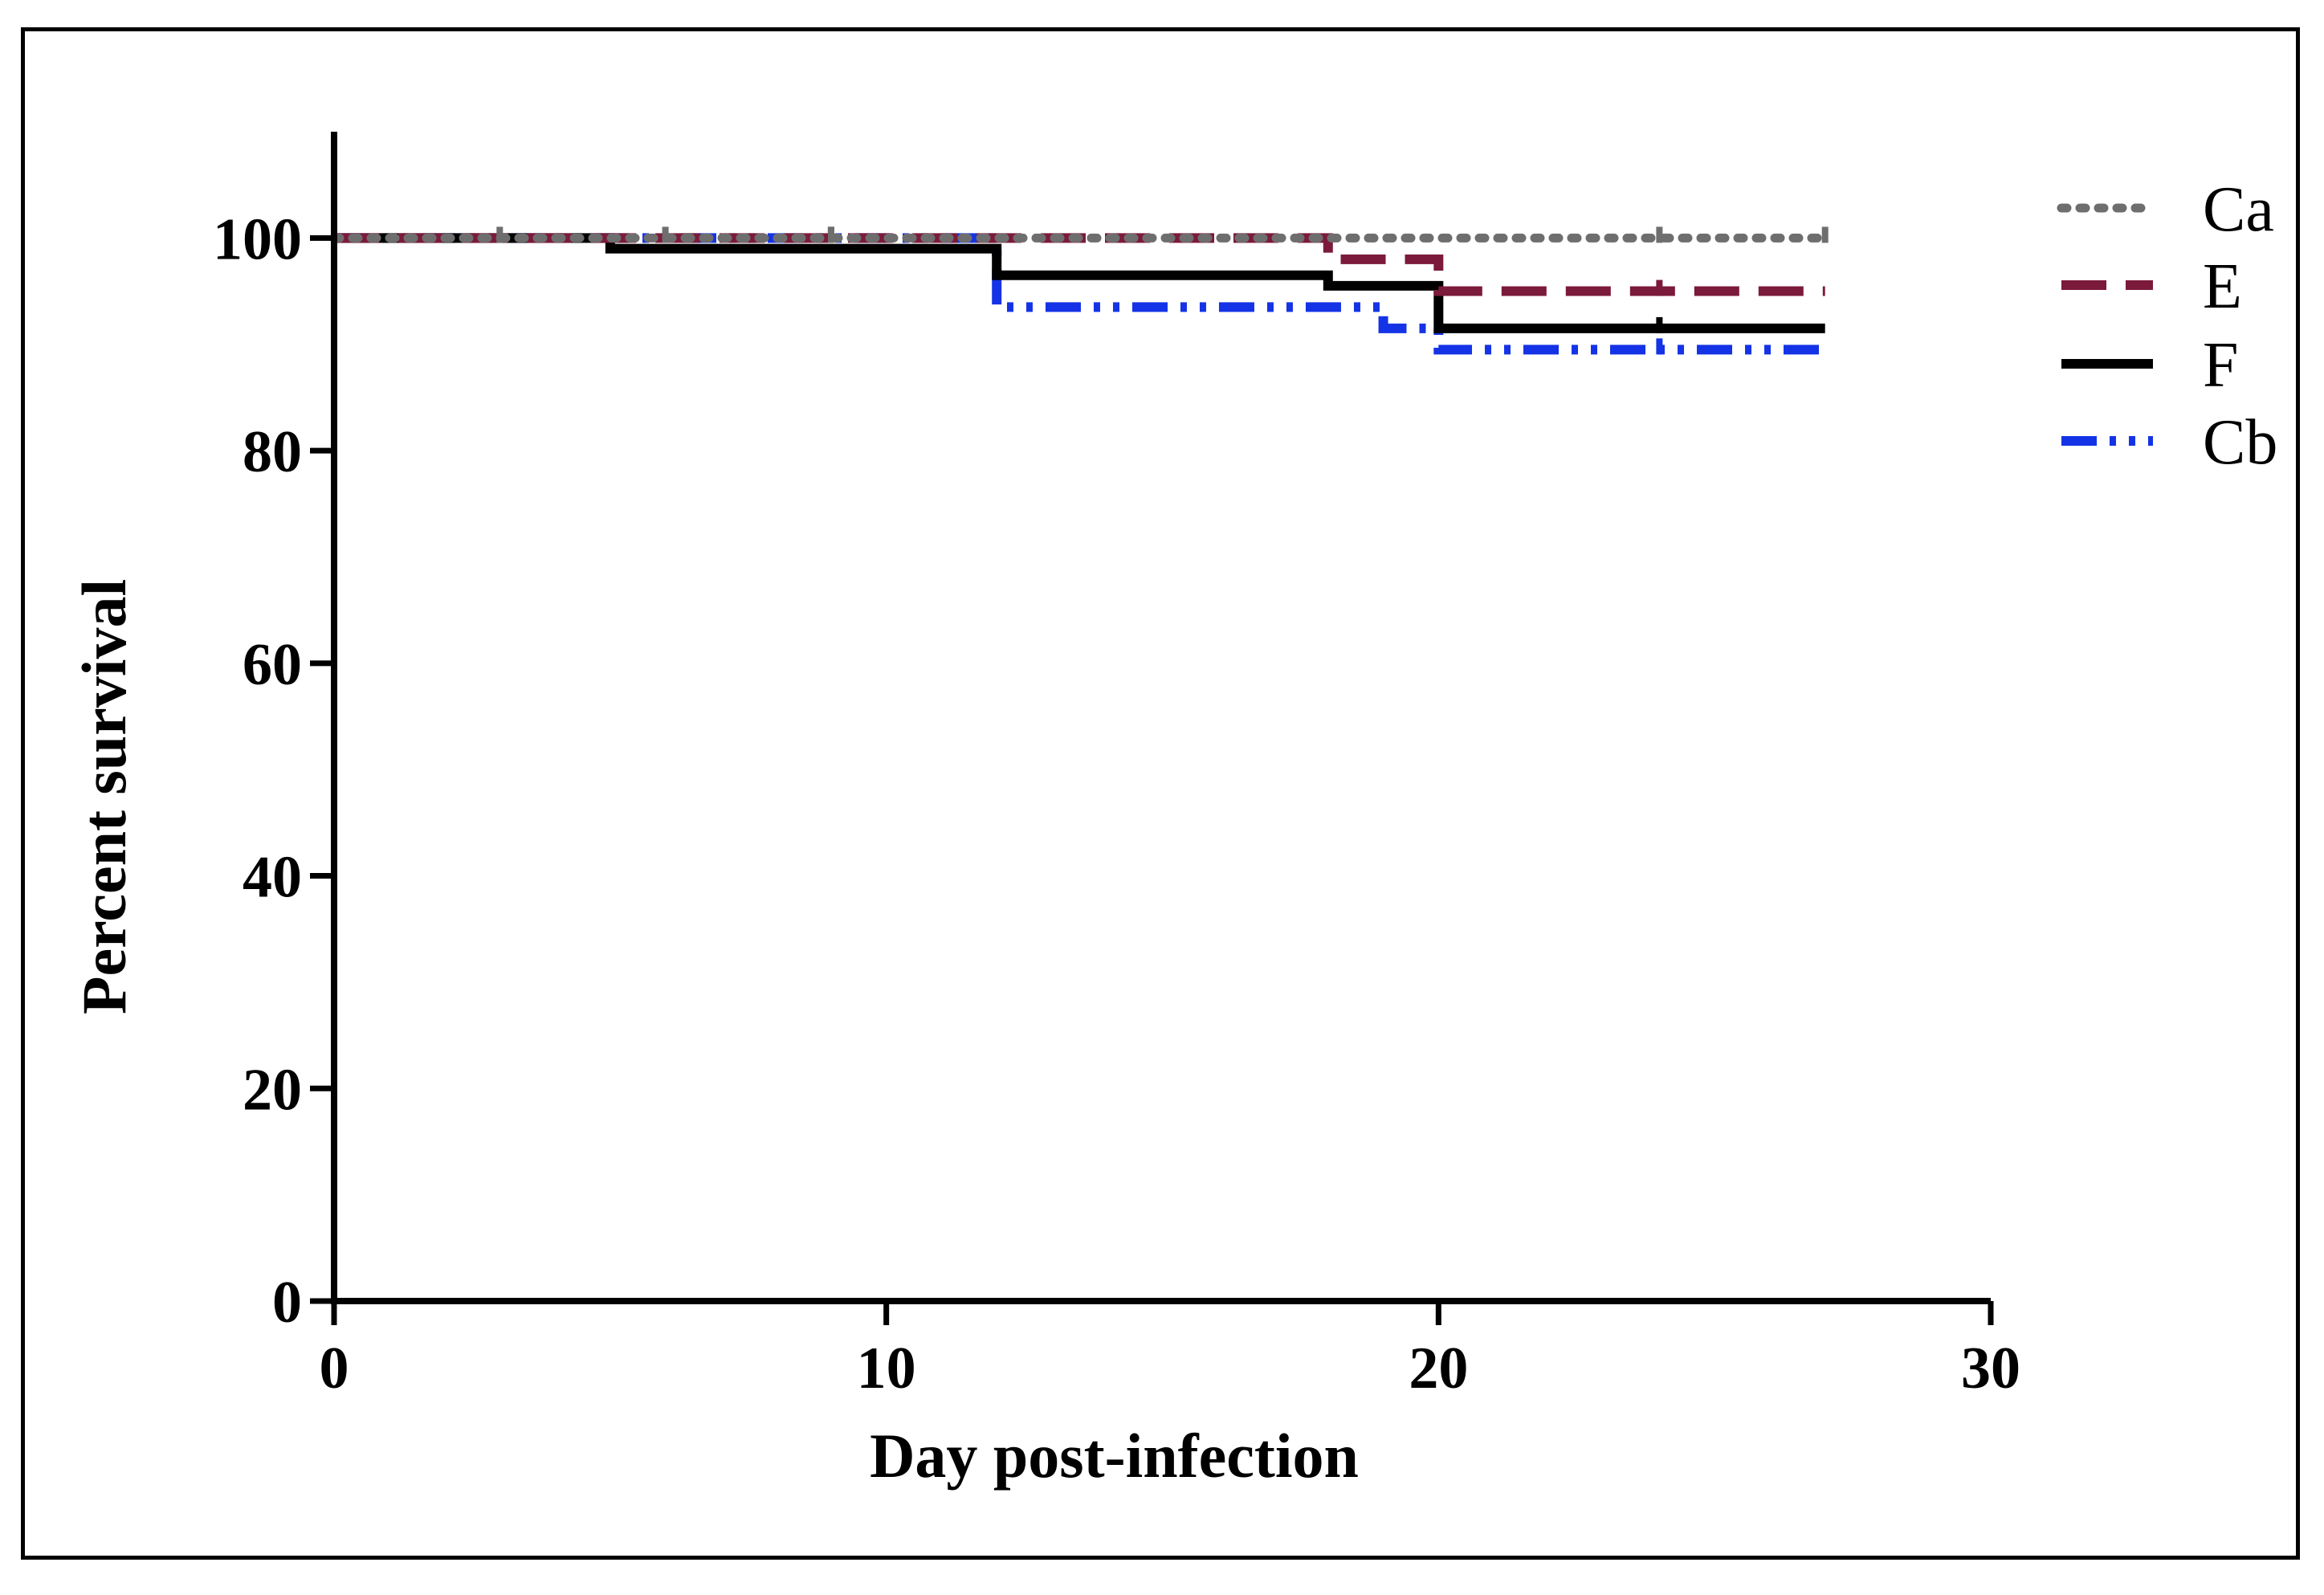 The height and width of the screenshot is (1595, 2324). I want to click on legend-e-label: E, so click(2223, 286).